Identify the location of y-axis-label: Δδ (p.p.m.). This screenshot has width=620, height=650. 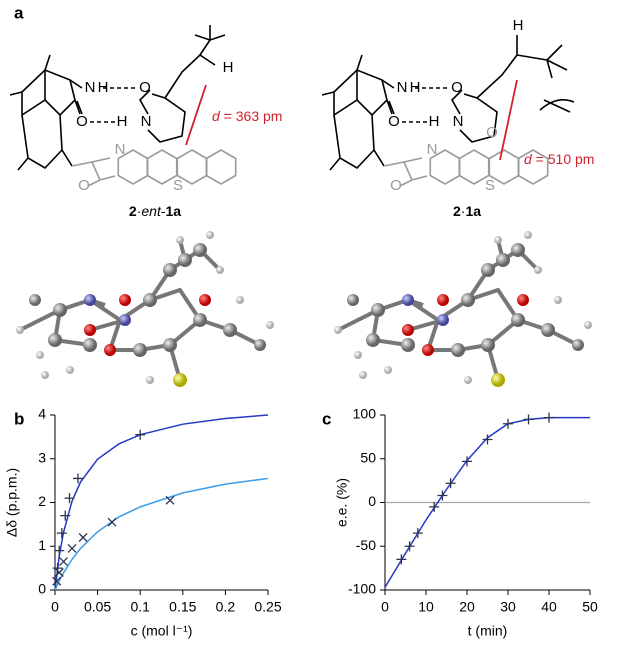
(12, 502).